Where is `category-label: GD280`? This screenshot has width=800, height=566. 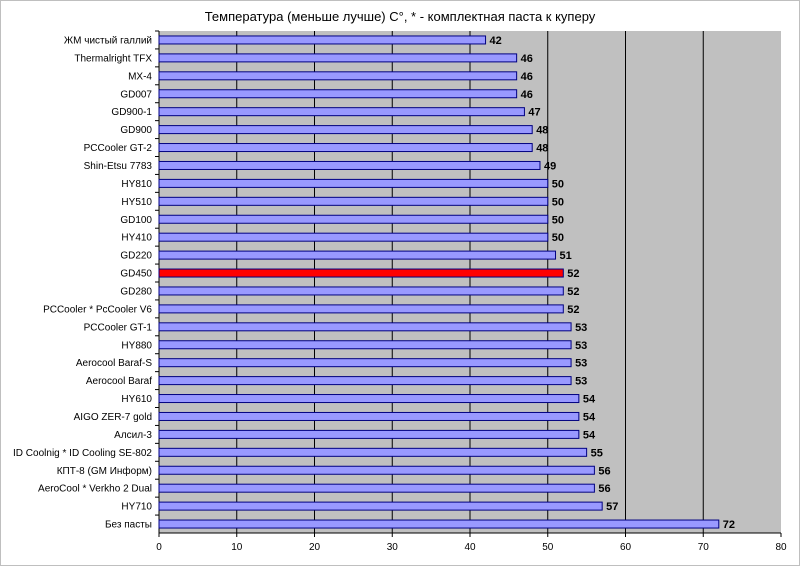
category-label: GD280 is located at coordinates (136, 291).